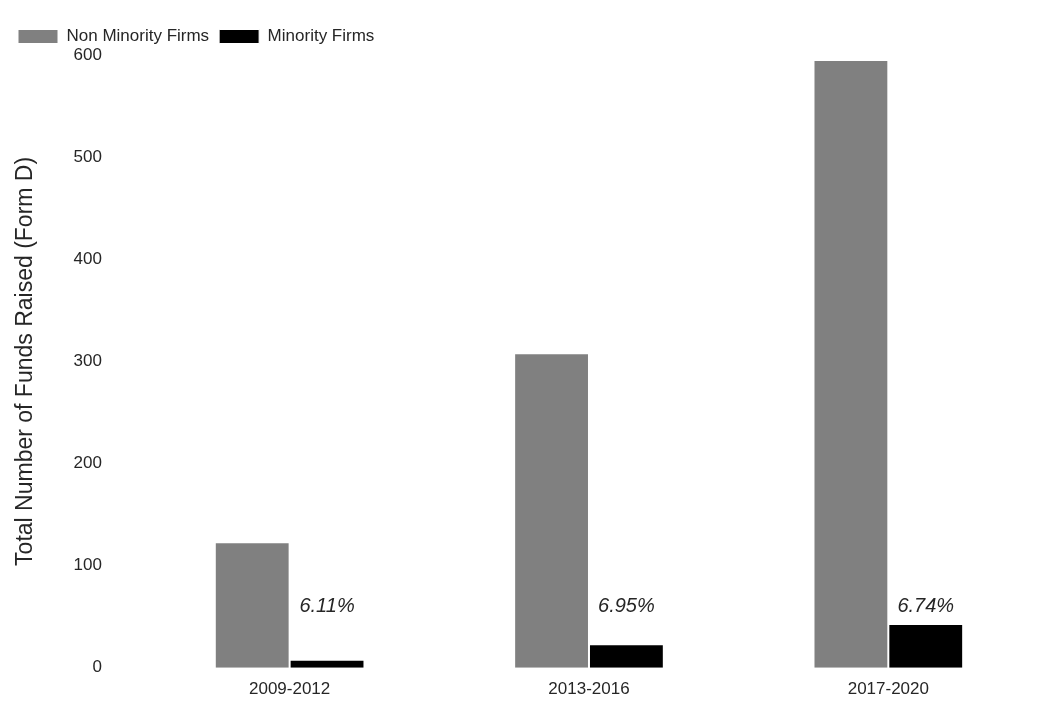 This screenshot has width=1062, height=720. Describe the element at coordinates (24, 361) in the screenshot. I see `y-axis-title: Total Number of Funds Raised (Form D)` at that location.